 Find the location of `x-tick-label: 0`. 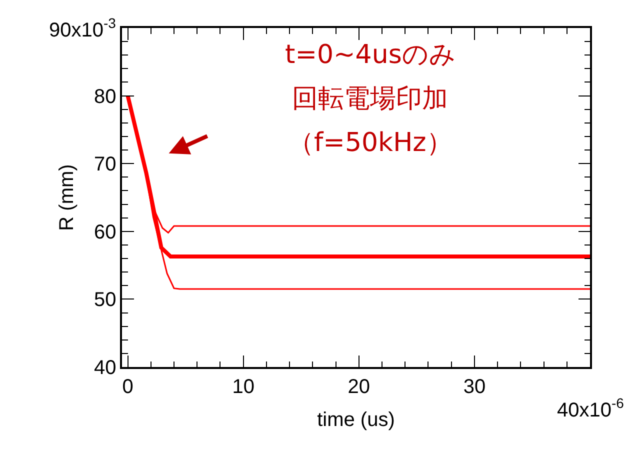

x-tick-label: 0 is located at coordinates (128, 387).